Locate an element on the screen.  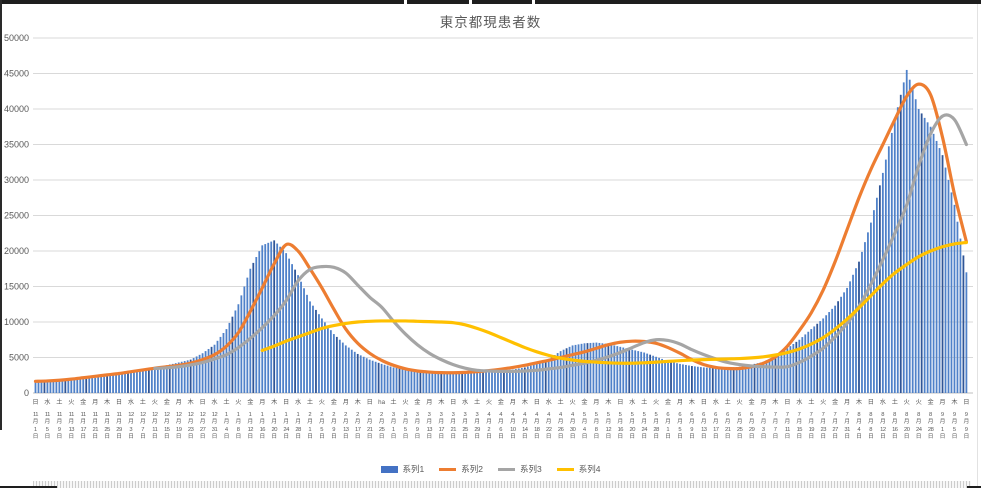
x-tick-label: 金 5月 4日 is located at coordinates (584, 419).